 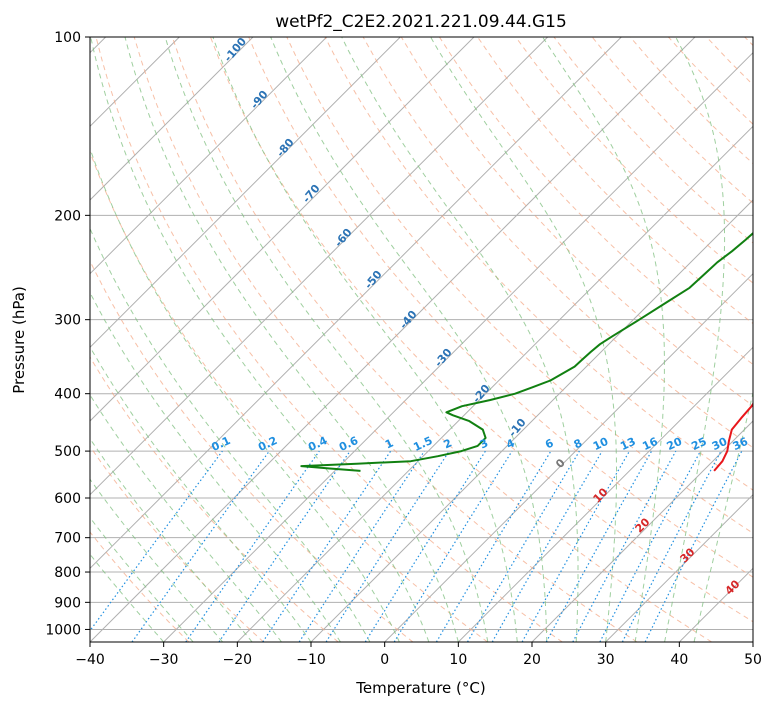 I want to click on dry-adiabat-label: -30, so click(x=443, y=358).